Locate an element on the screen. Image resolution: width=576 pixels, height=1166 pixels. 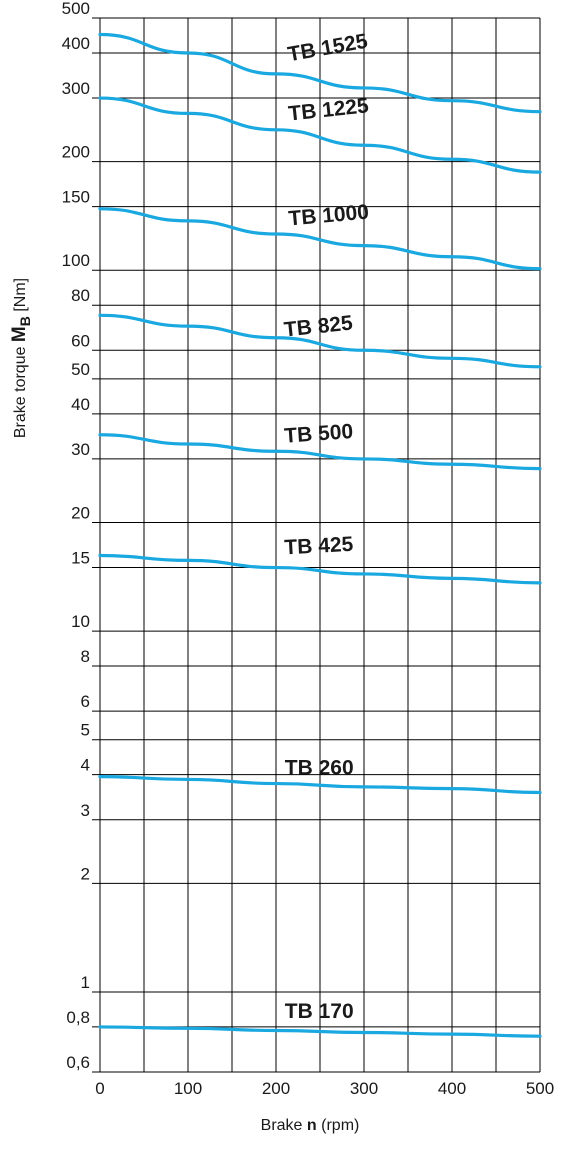
series-label: TB 1000 is located at coordinates (329, 216).